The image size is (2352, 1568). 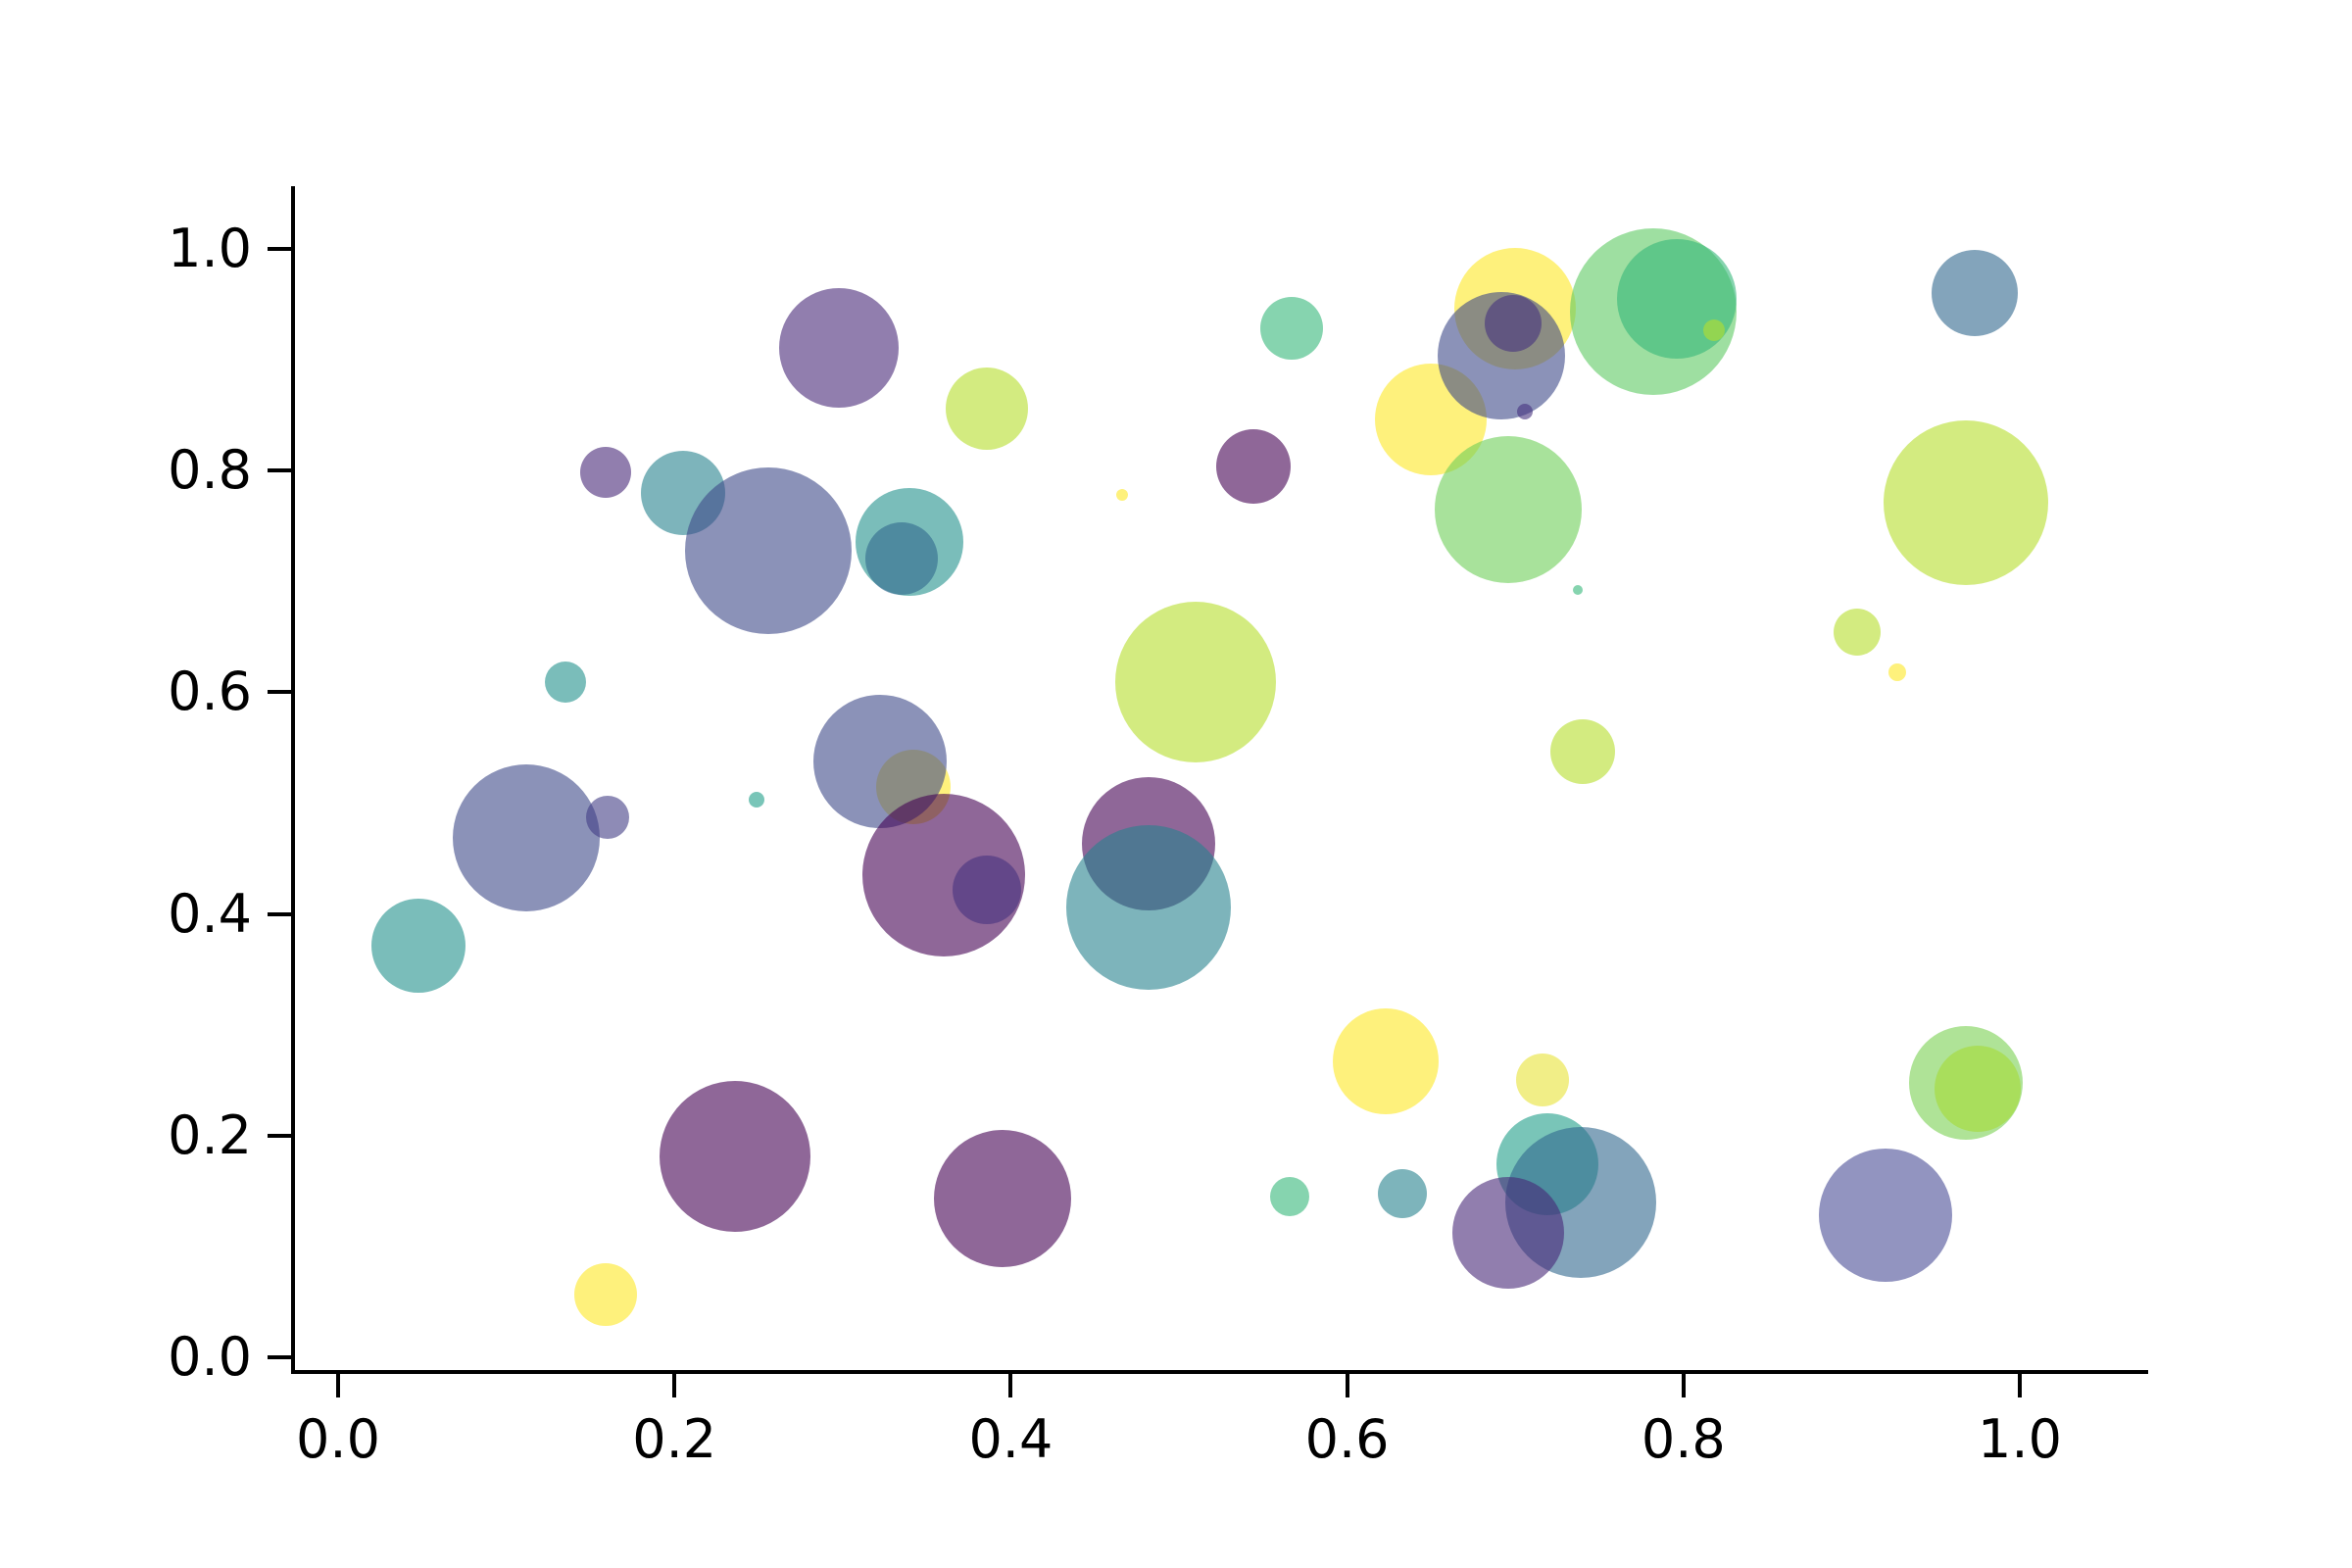 What do you see at coordinates (210, 692) in the screenshot?
I see `y-tick-label: 0.6` at bounding box center [210, 692].